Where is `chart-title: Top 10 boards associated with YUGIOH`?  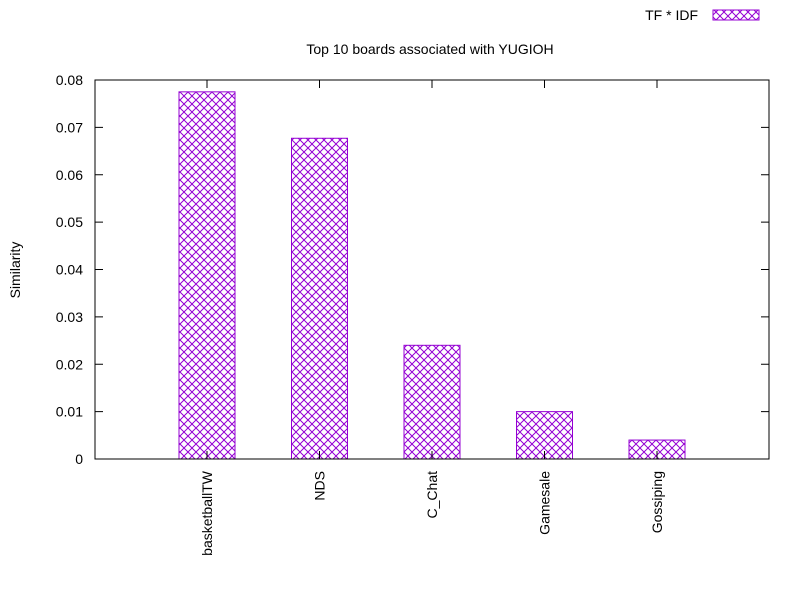 chart-title: Top 10 boards associated with YUGIOH is located at coordinates (429, 49).